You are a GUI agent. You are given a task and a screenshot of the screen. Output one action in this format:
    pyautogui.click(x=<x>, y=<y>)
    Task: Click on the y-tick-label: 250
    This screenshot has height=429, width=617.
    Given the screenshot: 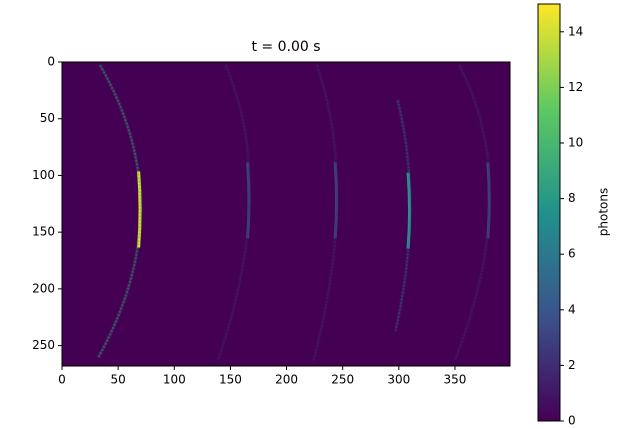 What is the action you would take?
    pyautogui.click(x=43, y=345)
    